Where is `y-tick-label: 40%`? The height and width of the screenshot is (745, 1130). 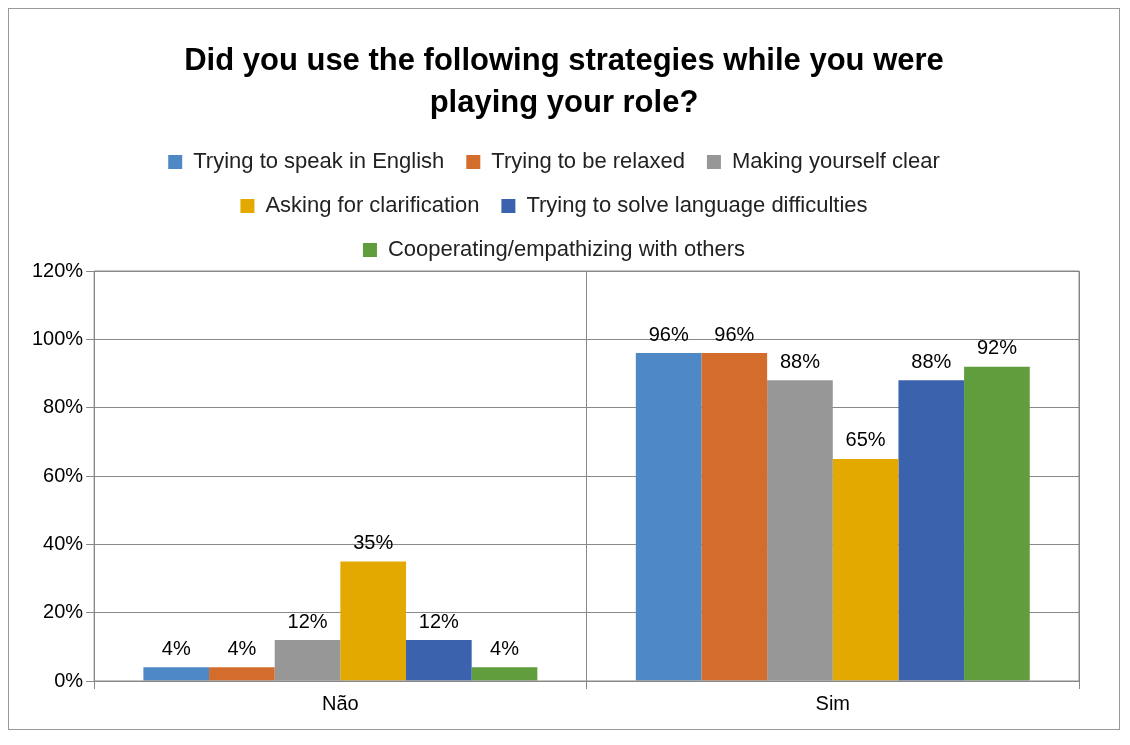 y-tick-label: 40% is located at coordinates (63, 542).